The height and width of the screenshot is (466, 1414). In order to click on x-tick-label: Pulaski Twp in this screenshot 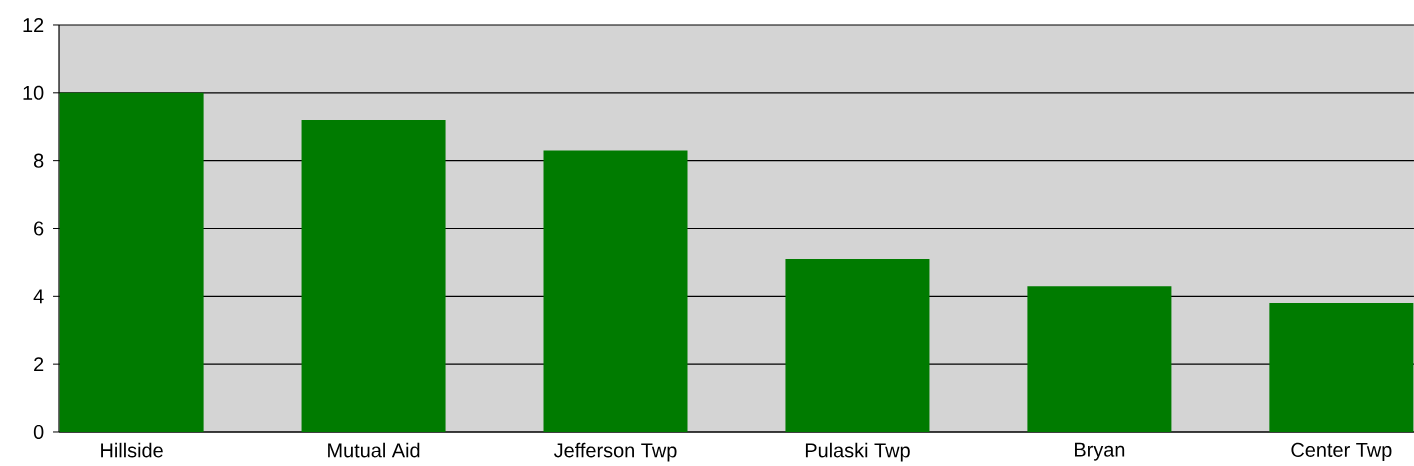, I will do `click(857, 452)`.